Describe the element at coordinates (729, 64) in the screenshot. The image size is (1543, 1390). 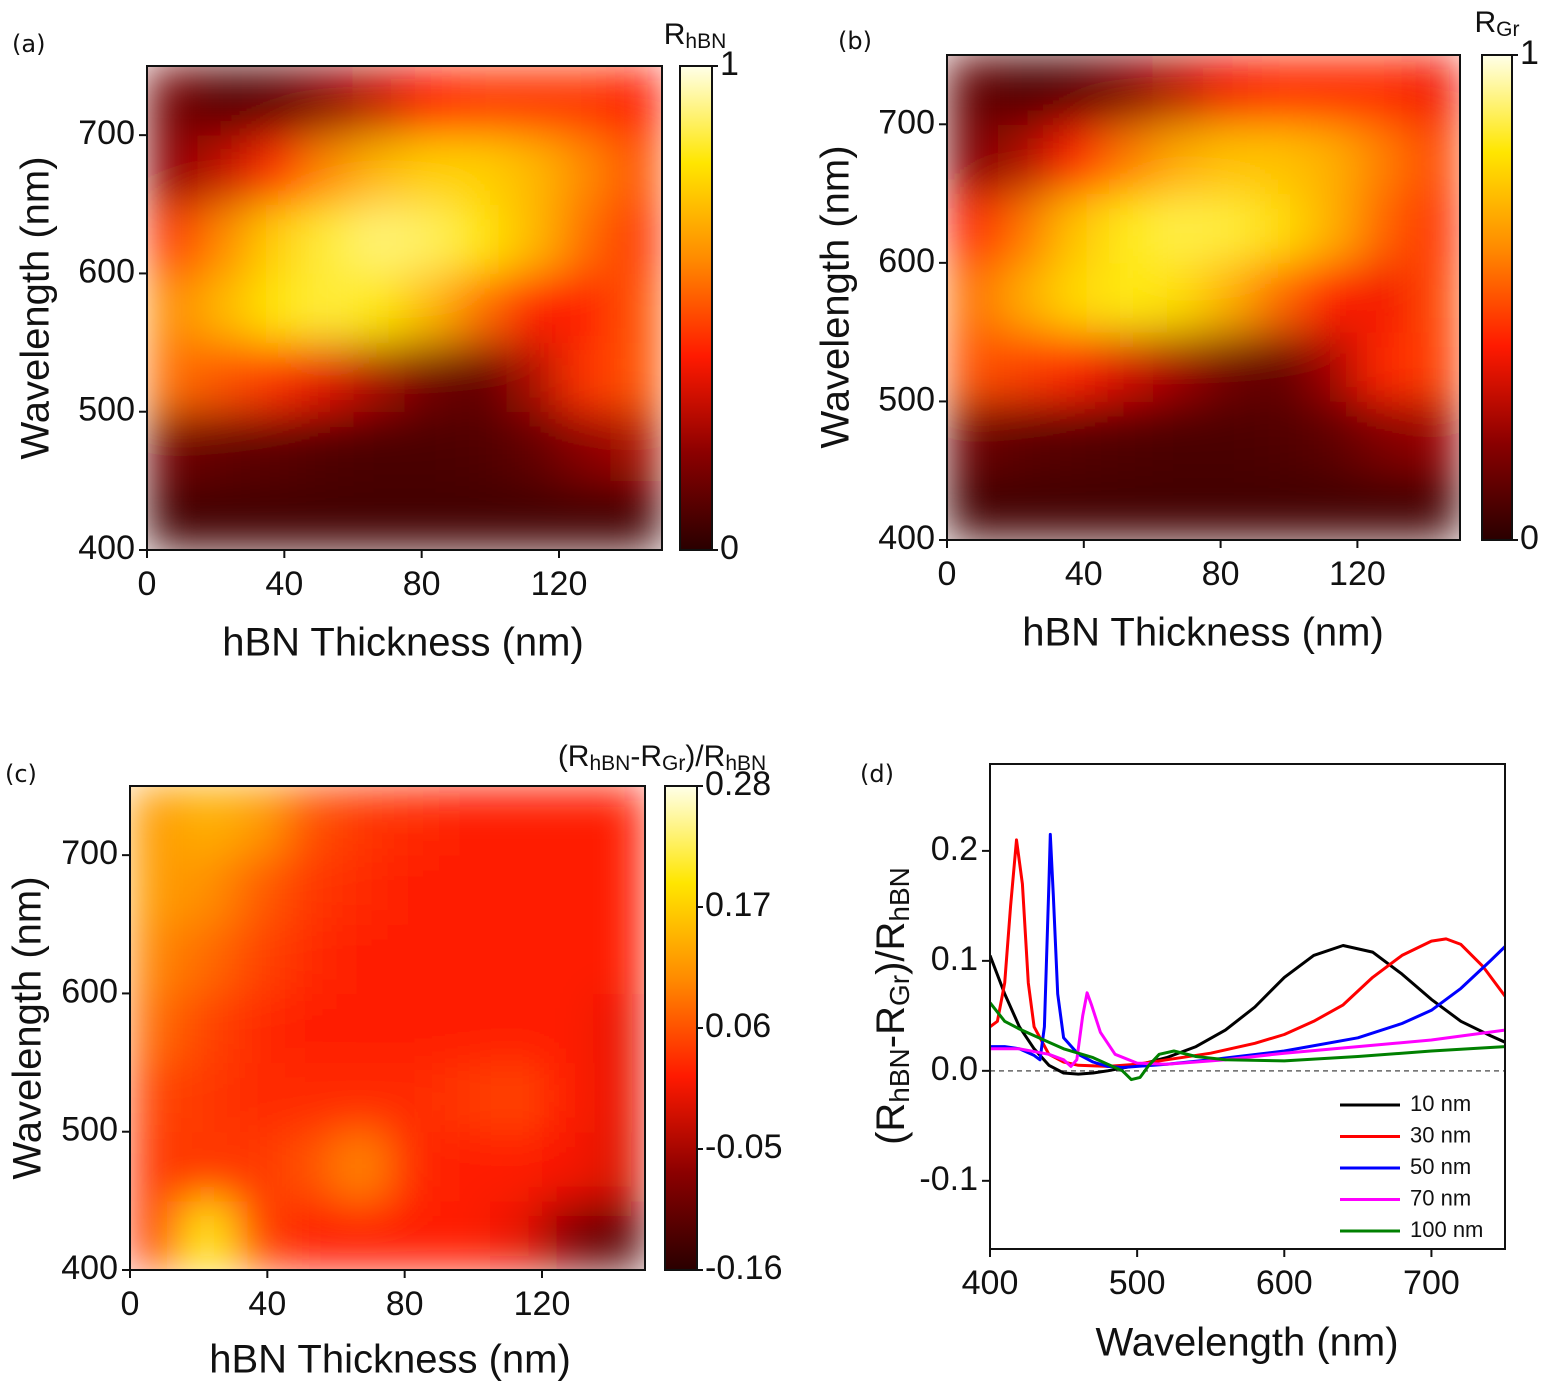
I see `colorbar-tick-label: 1` at that location.